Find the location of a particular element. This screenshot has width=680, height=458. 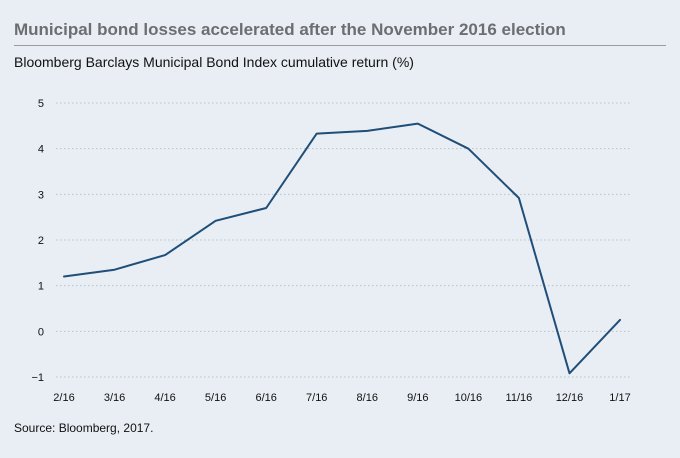

y-tick-label: 3 is located at coordinates (41, 195).